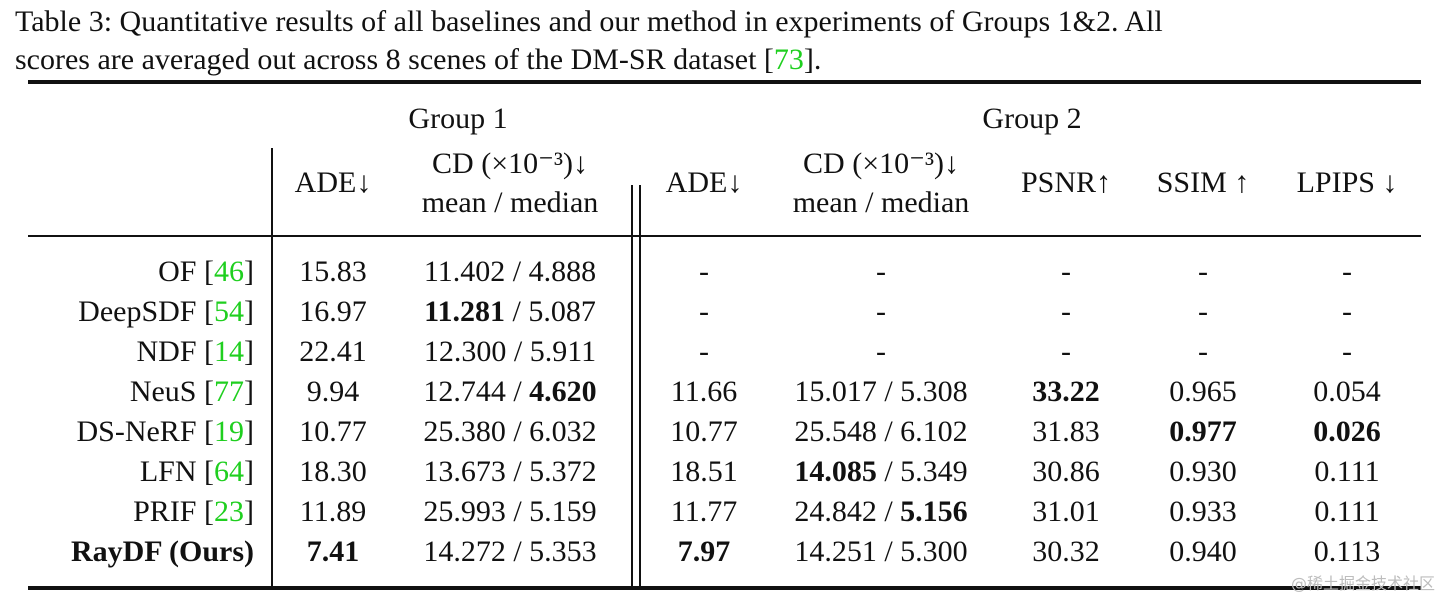 Image resolution: width=1443 pixels, height=597 pixels. Describe the element at coordinates (835, 471) in the screenshot. I see `g2-cd-mean: 14.085` at that location.